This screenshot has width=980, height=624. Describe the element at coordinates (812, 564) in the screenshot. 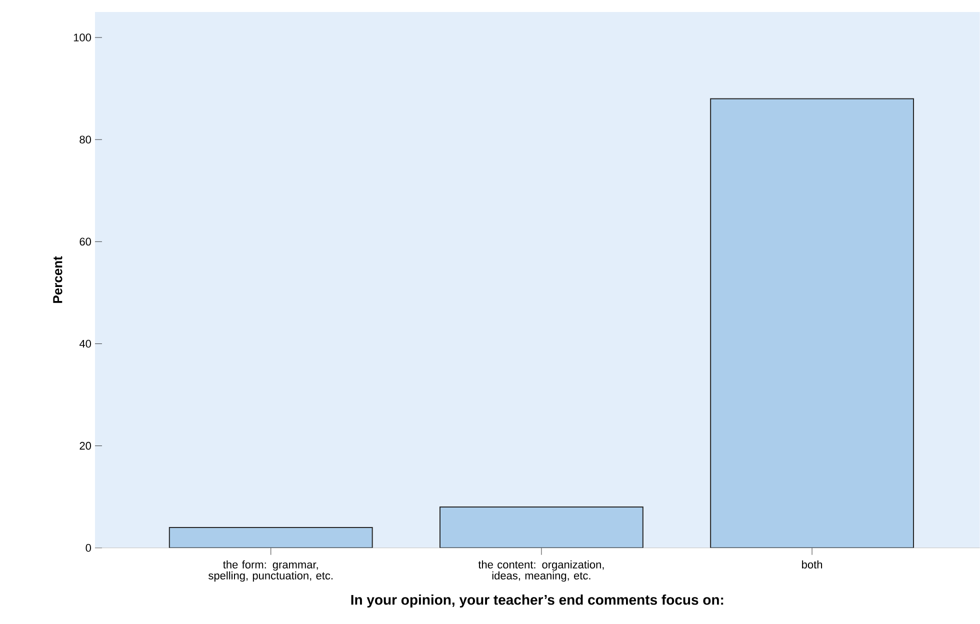

I see `x-tick-label: both` at that location.